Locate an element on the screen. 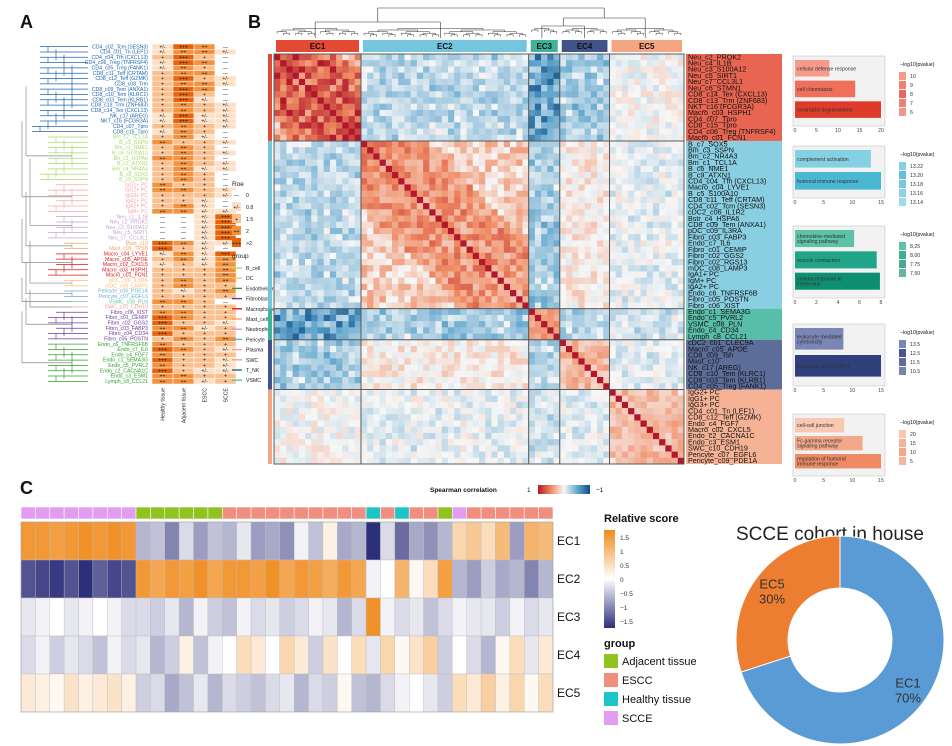 This screenshot has width=952, height=746. roe-symbol: — is located at coordinates (226, 132).